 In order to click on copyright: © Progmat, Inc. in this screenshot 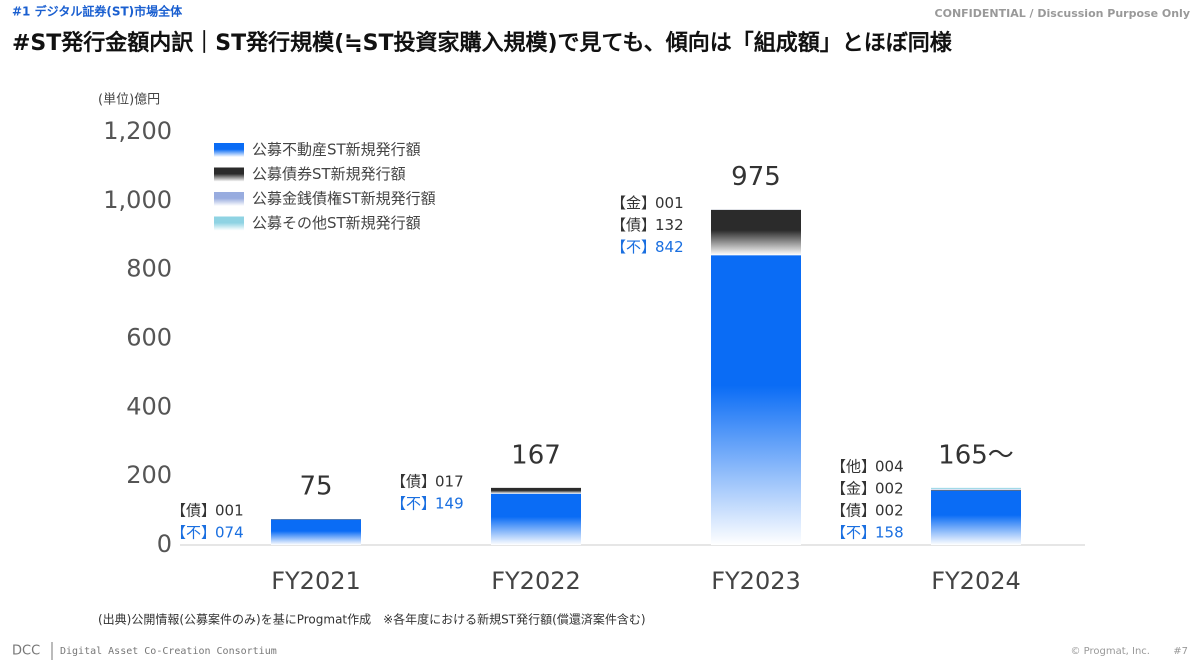, I will do `click(1110, 651)`.